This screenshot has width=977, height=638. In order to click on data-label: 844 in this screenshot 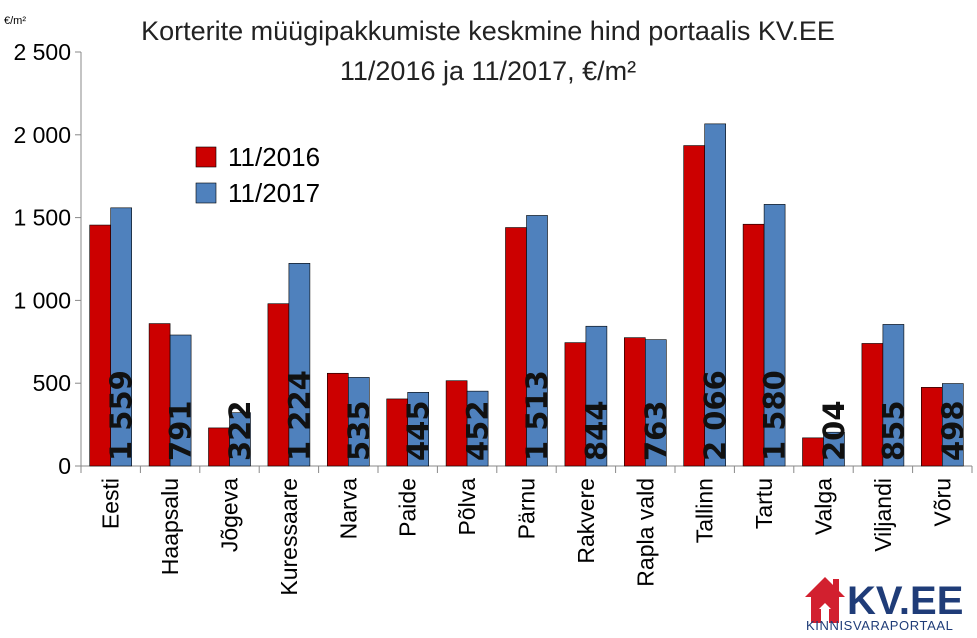, I will do `click(596, 430)`.